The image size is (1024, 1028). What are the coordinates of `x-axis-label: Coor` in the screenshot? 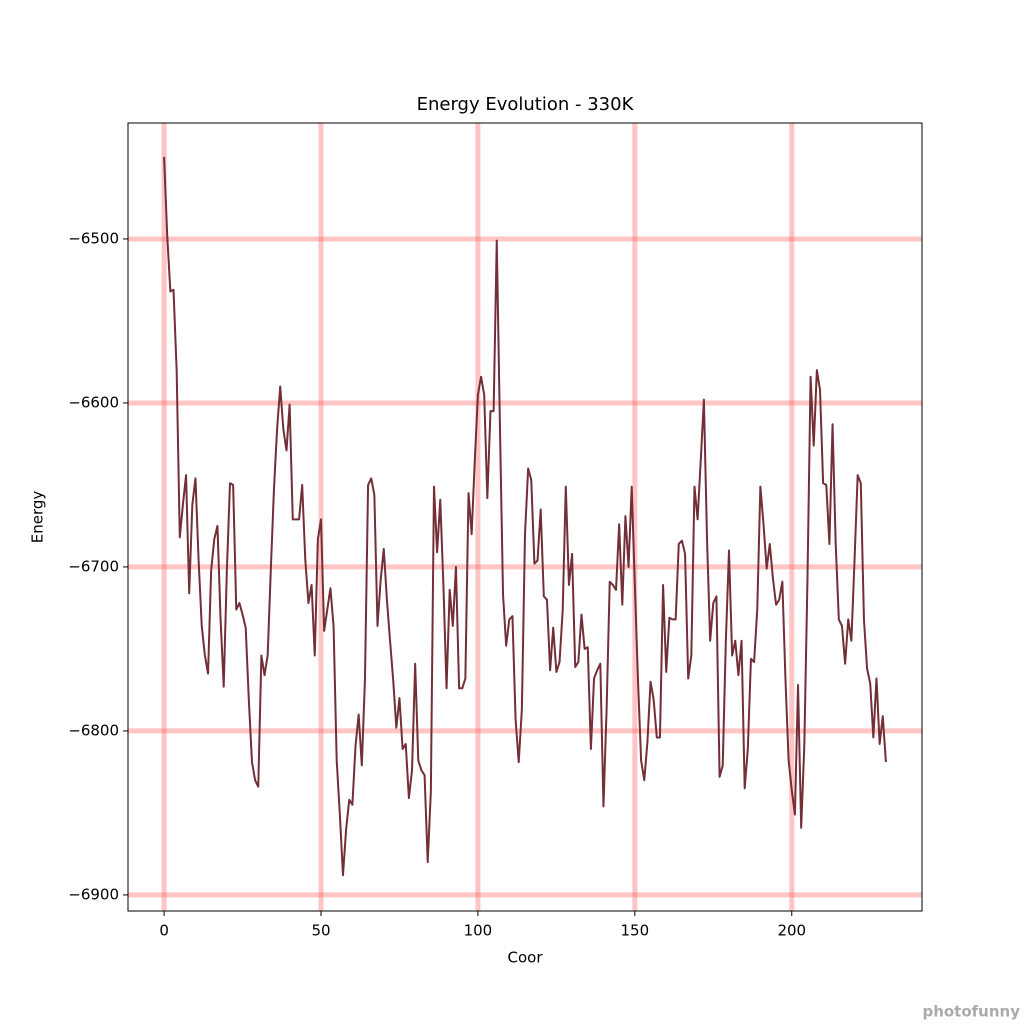 It's located at (526, 958).